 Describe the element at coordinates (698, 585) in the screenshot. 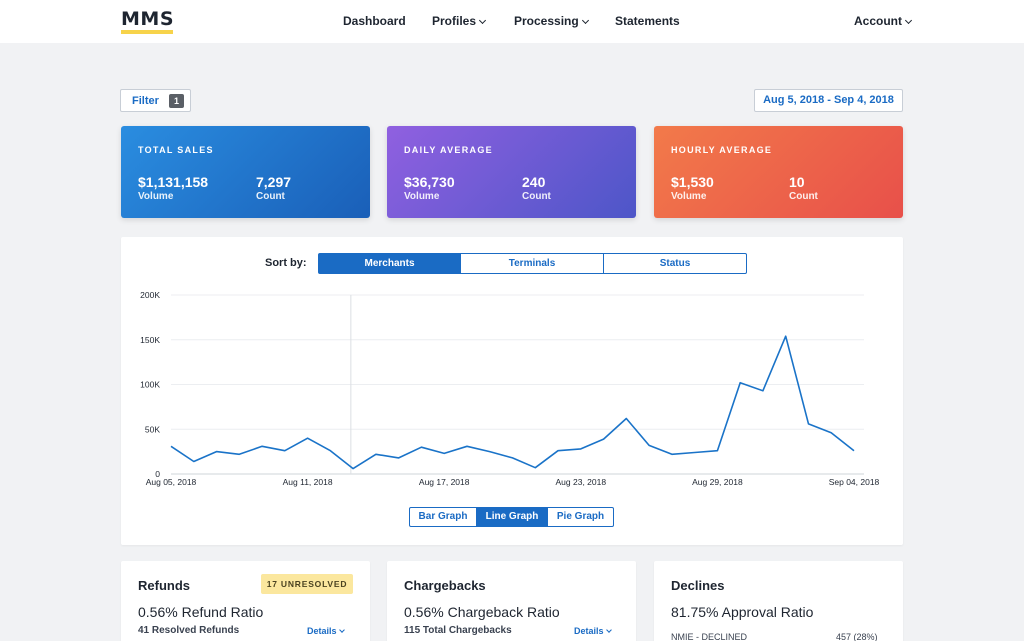

I see `declines-title: Declines` at that location.